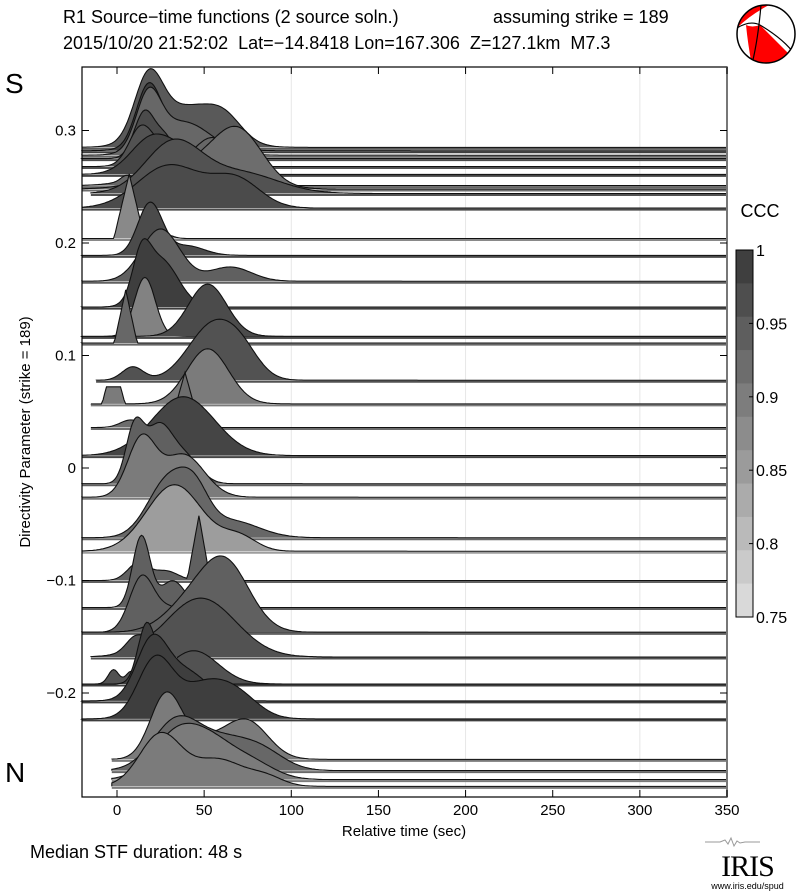 Image resolution: width=800 pixels, height=891 pixels. Describe the element at coordinates (581, 17) in the screenshot. I see `strike-text: assuming strike = 189` at that location.